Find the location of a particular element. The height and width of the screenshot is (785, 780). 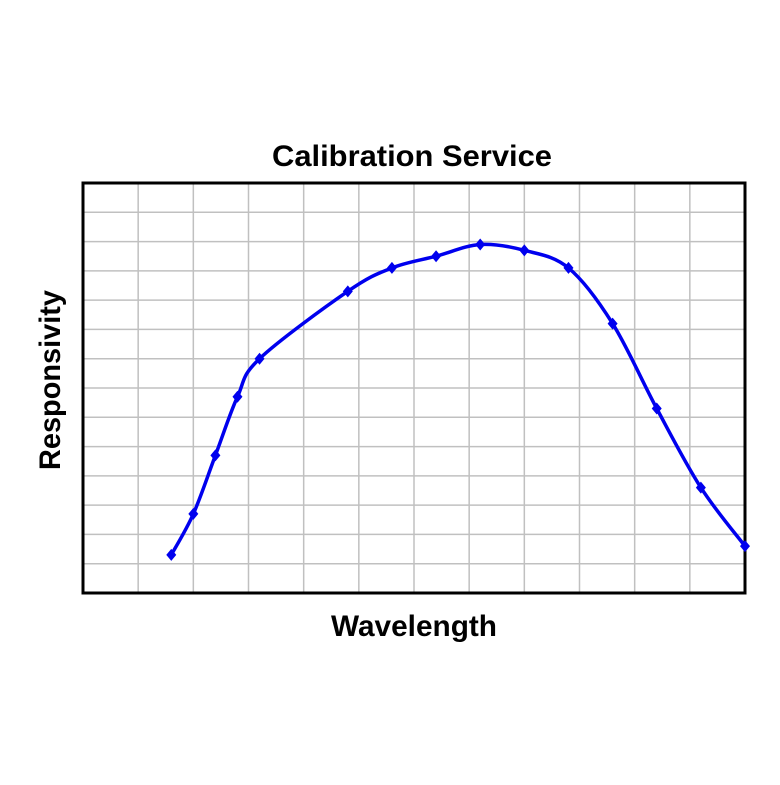

y-axis-label: Responsivity is located at coordinates (50, 380).